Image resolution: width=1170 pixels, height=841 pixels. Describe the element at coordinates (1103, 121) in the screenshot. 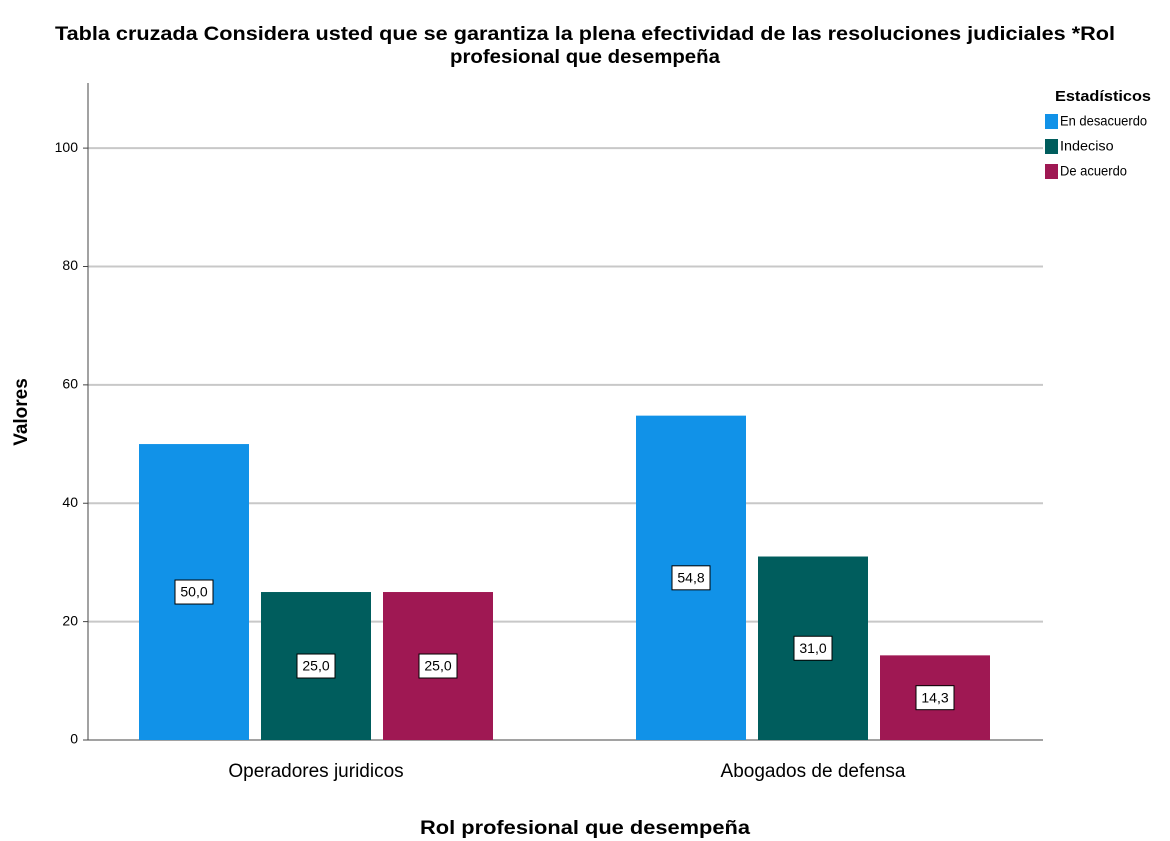

I see `legend-label: En desacuerdo` at that location.